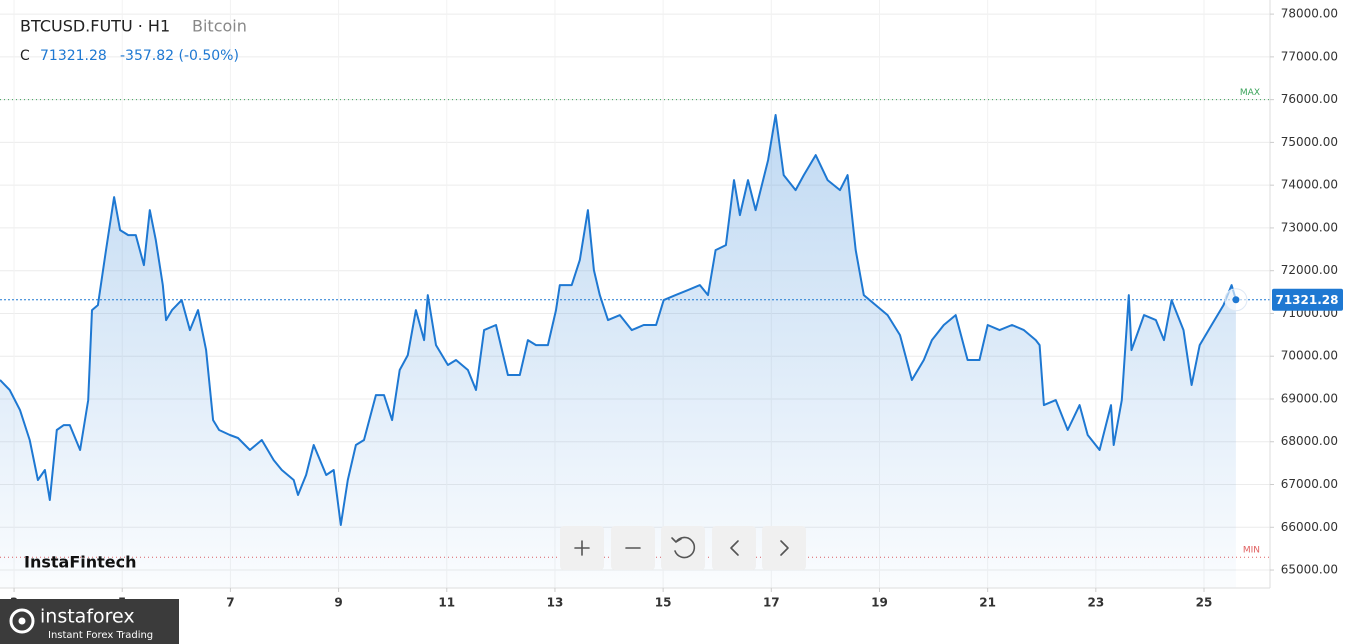 This screenshot has width=1345, height=644. Describe the element at coordinates (1309, 484) in the screenshot. I see `y-tick-label: 67000.00` at that location.